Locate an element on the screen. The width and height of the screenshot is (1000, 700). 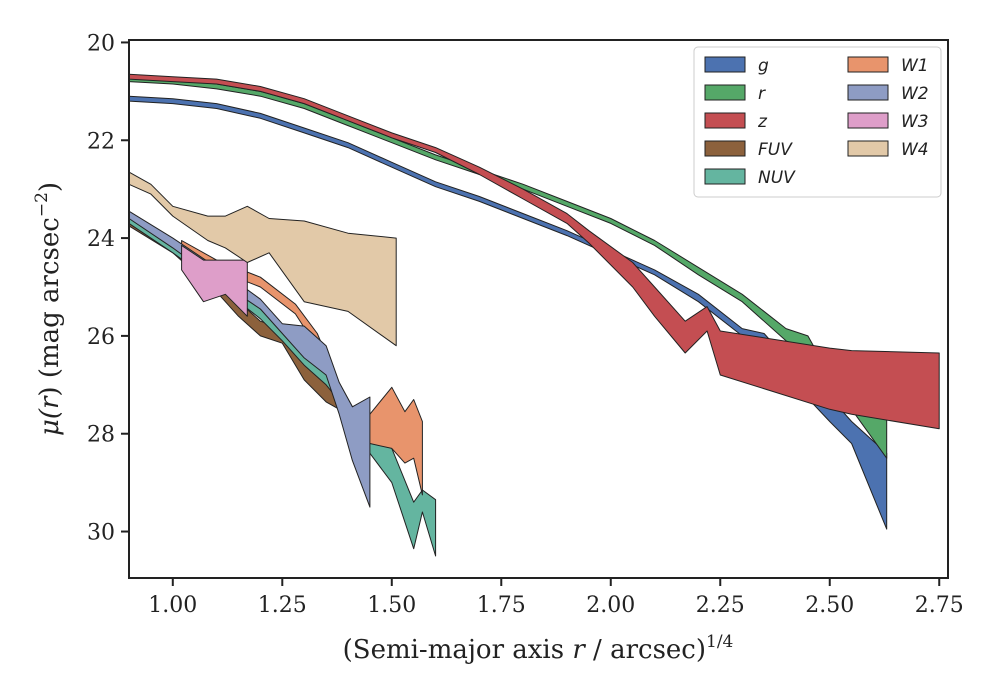
x-axis-title-exponent: 1/4 is located at coordinates (719, 642).